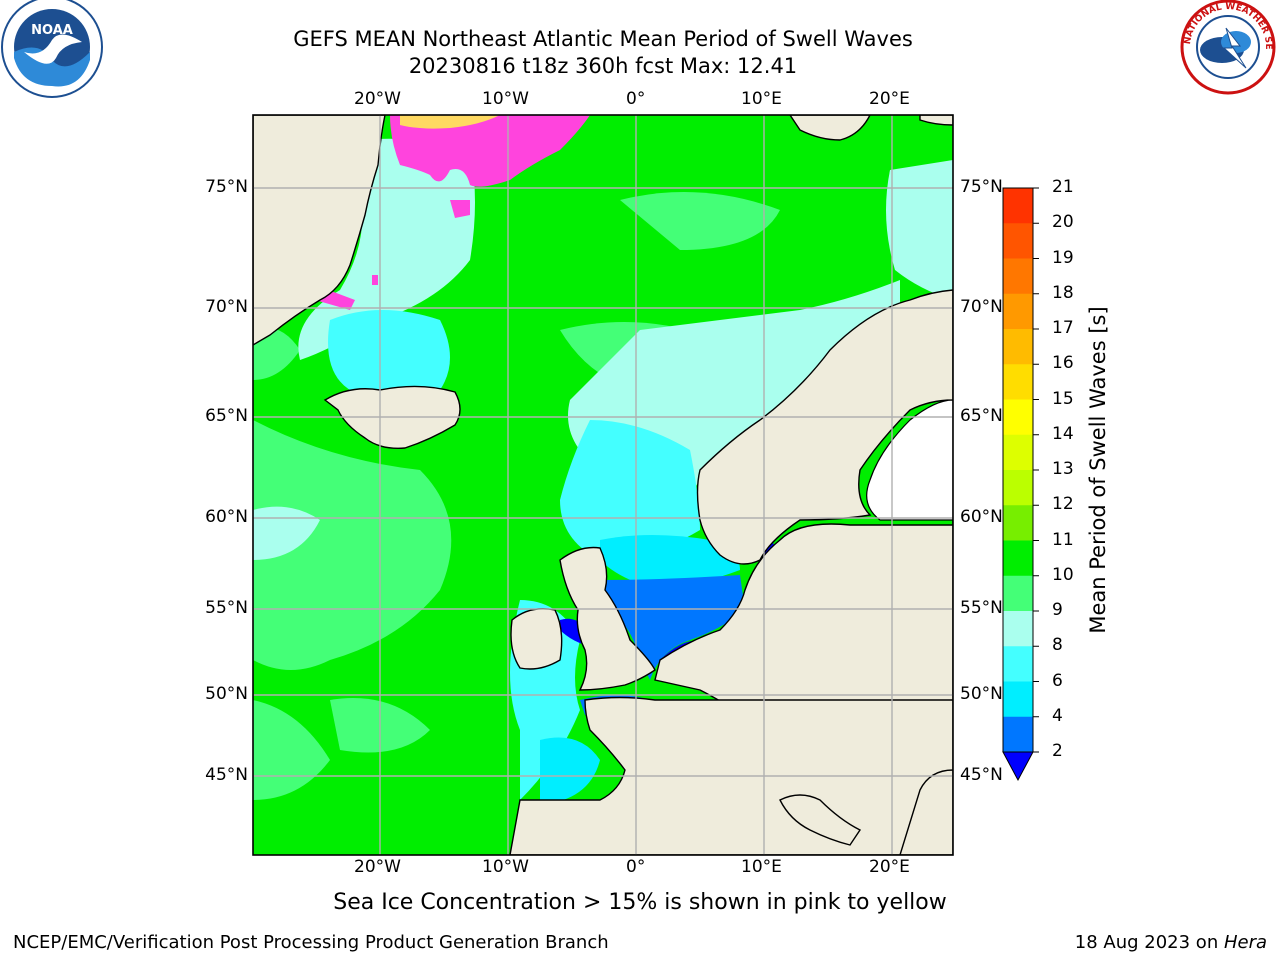 The image size is (1280, 960). What do you see at coordinates (981, 694) in the screenshot?
I see `lat-label-right: 50°N` at bounding box center [981, 694].